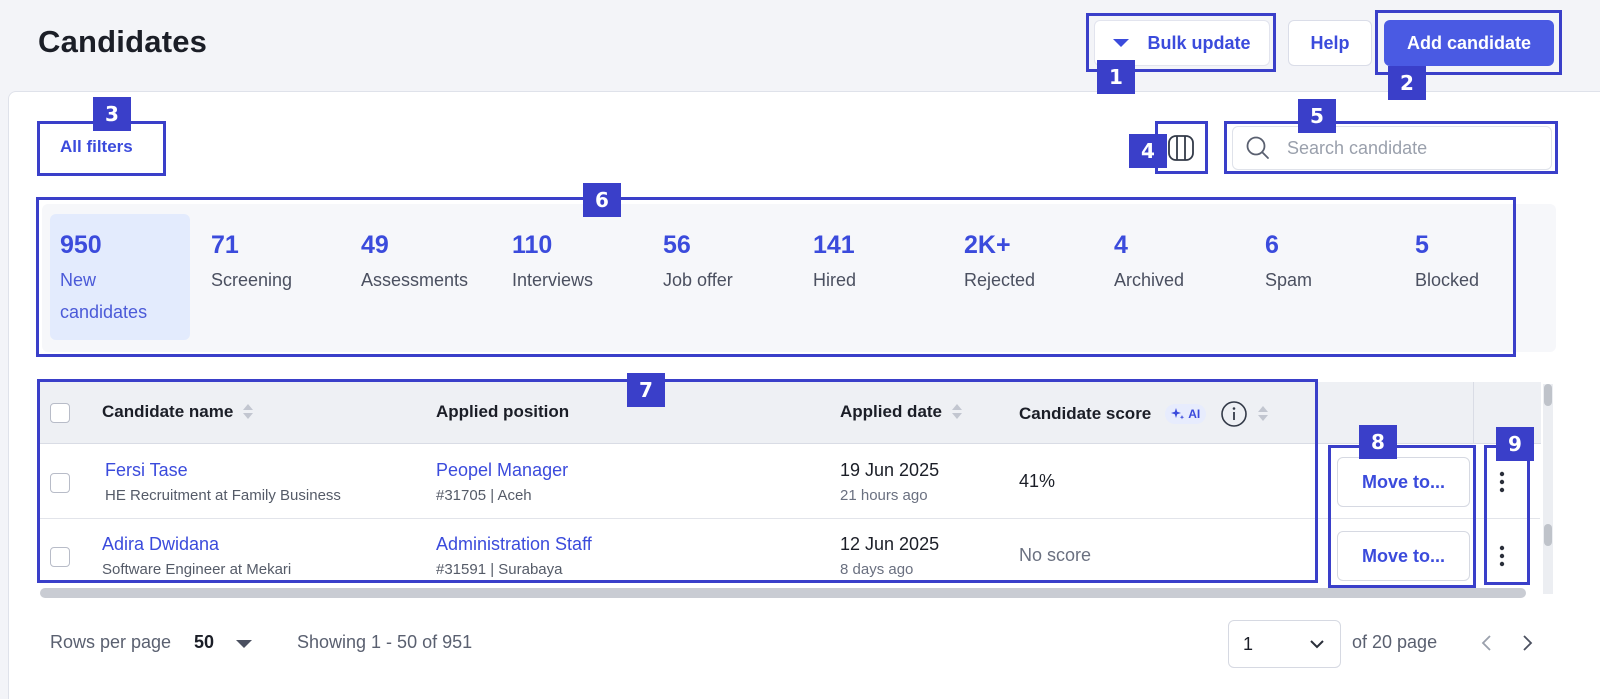  I want to click on date-cell: 12 Jun 2025 8 days ago, so click(889, 556).